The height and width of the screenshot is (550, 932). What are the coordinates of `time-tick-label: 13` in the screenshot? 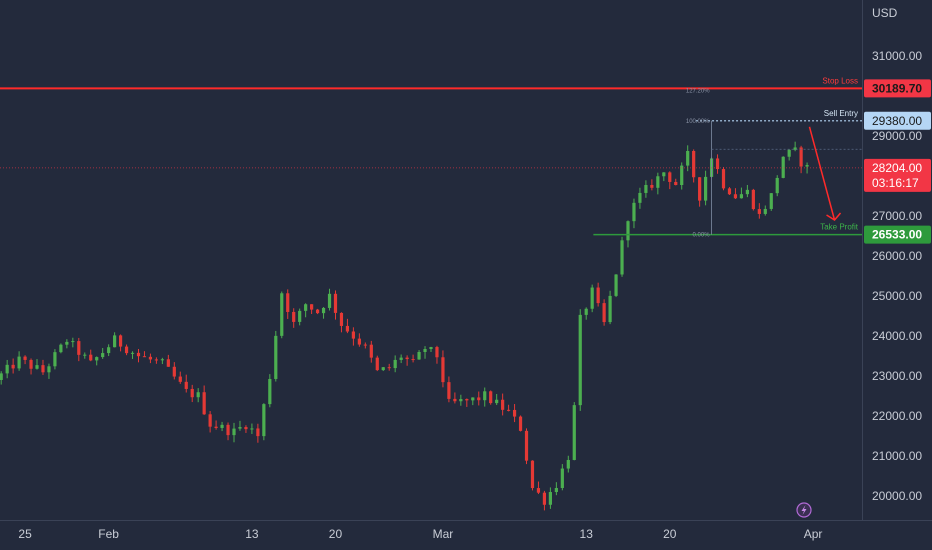 It's located at (252, 534).